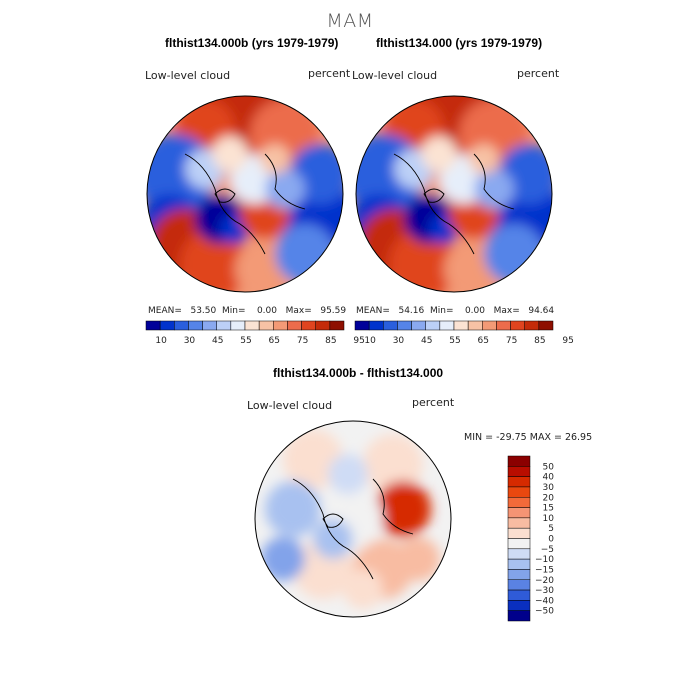 The width and height of the screenshot is (700, 700). Describe the element at coordinates (333, 311) in the screenshot. I see `panel-1-max: 95.59` at that location.